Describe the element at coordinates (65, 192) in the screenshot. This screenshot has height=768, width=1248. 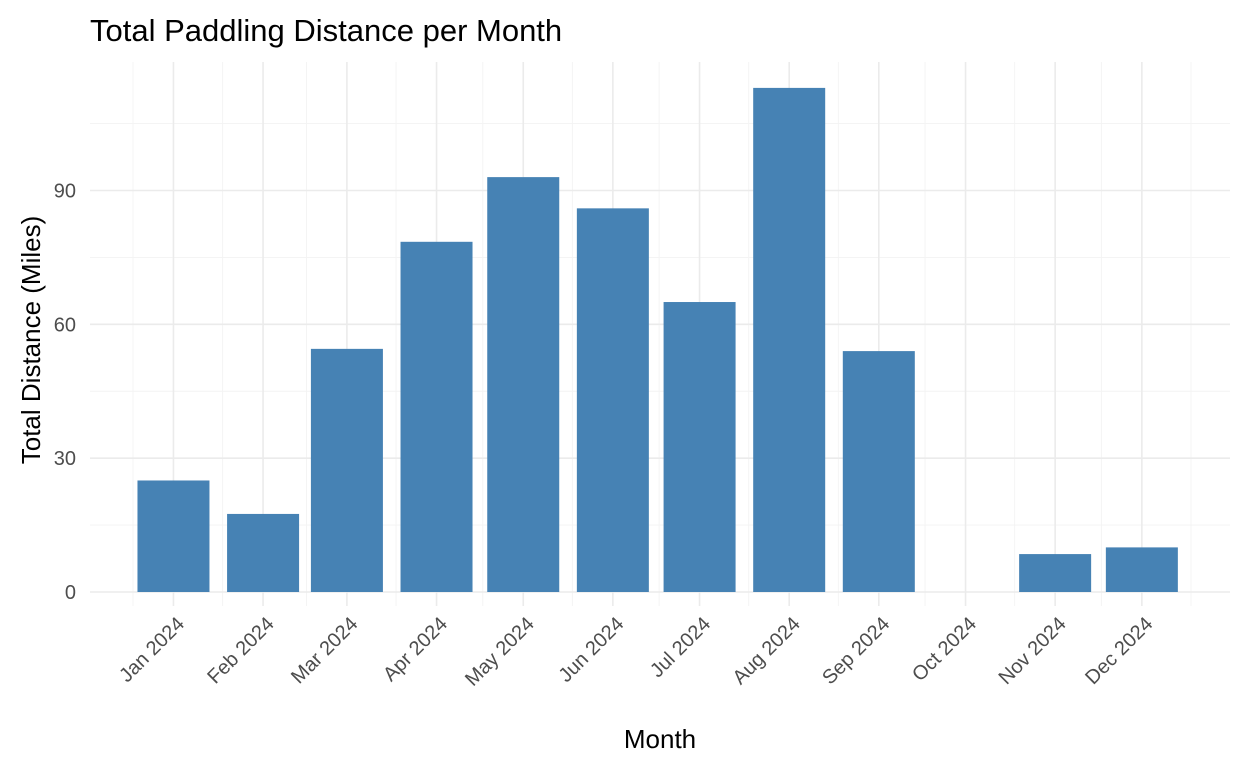
I see `y-tick-label: 90` at that location.